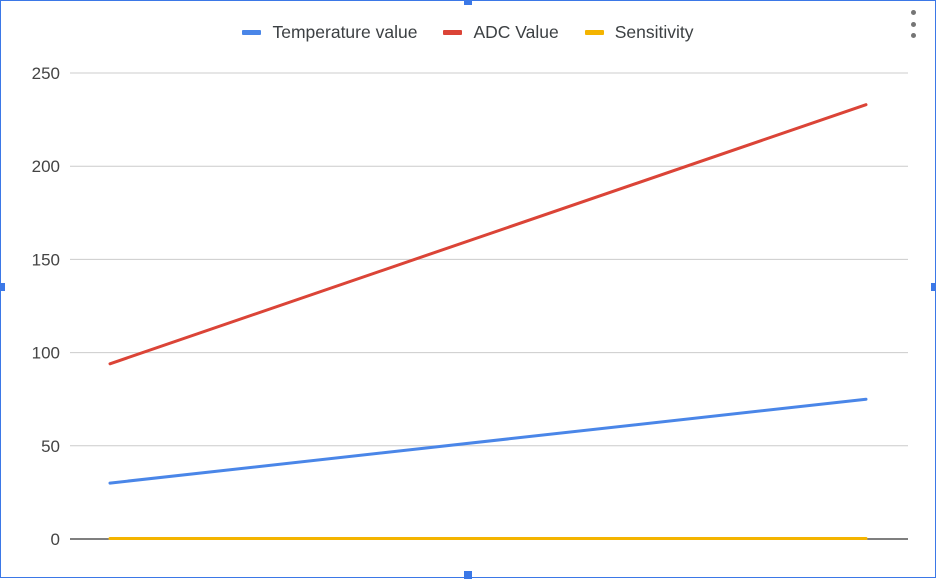  I want to click on resize-handle-top, so click(468, 2).